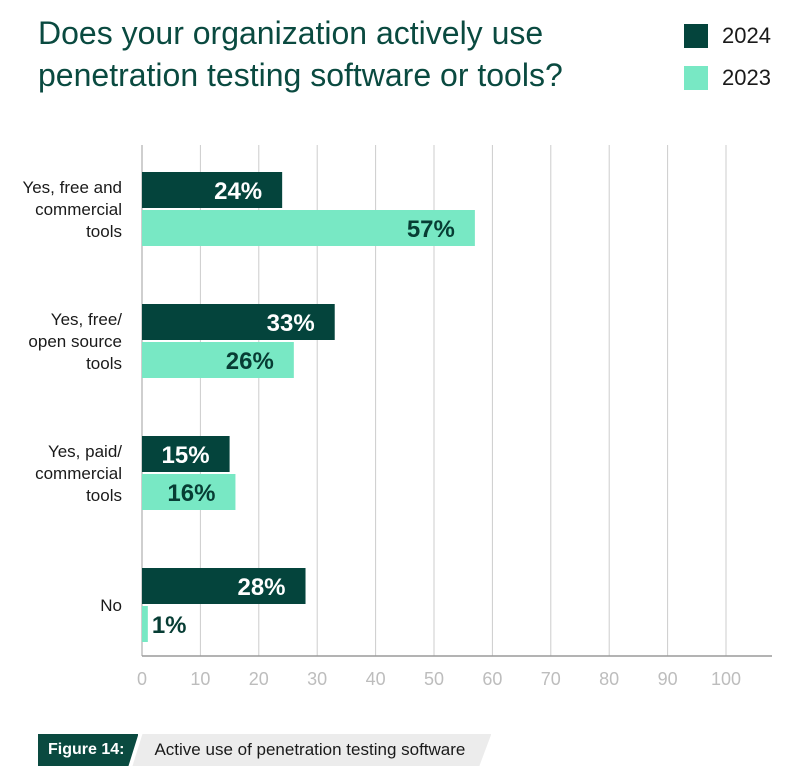 This screenshot has height=783, width=807. I want to click on category-label-2-line-0: Yes, paid/, so click(85, 451).